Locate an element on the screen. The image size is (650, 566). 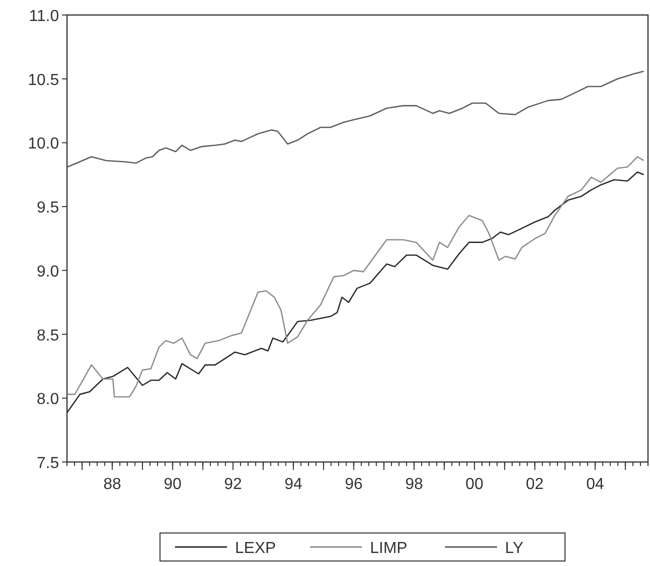
x-tick-label: 98 is located at coordinates (414, 484).